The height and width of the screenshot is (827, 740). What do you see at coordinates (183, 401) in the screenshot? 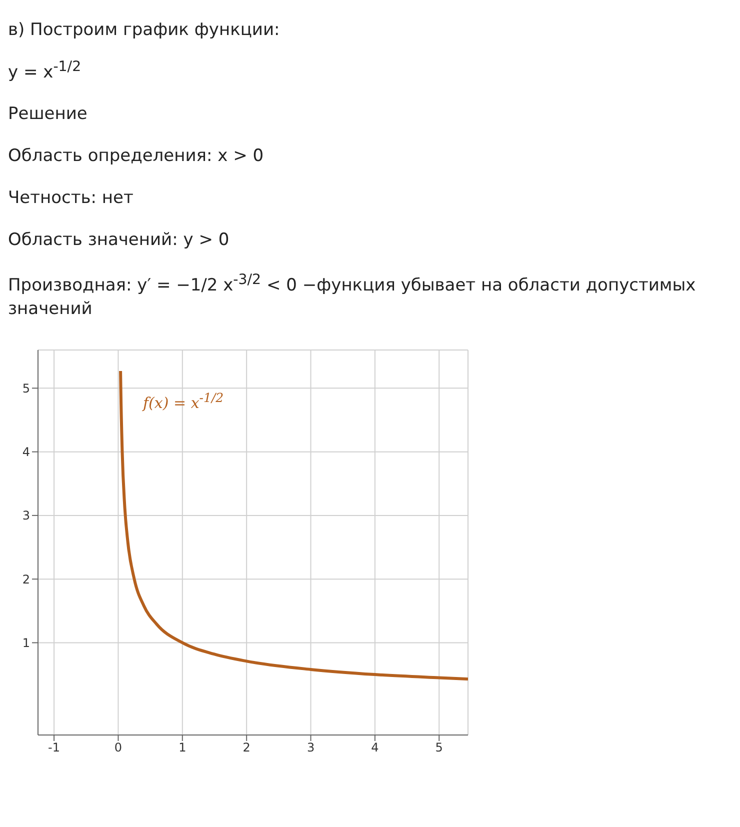
I see `series-label: f(x) = x$^{-1/2}$` at bounding box center [183, 401].